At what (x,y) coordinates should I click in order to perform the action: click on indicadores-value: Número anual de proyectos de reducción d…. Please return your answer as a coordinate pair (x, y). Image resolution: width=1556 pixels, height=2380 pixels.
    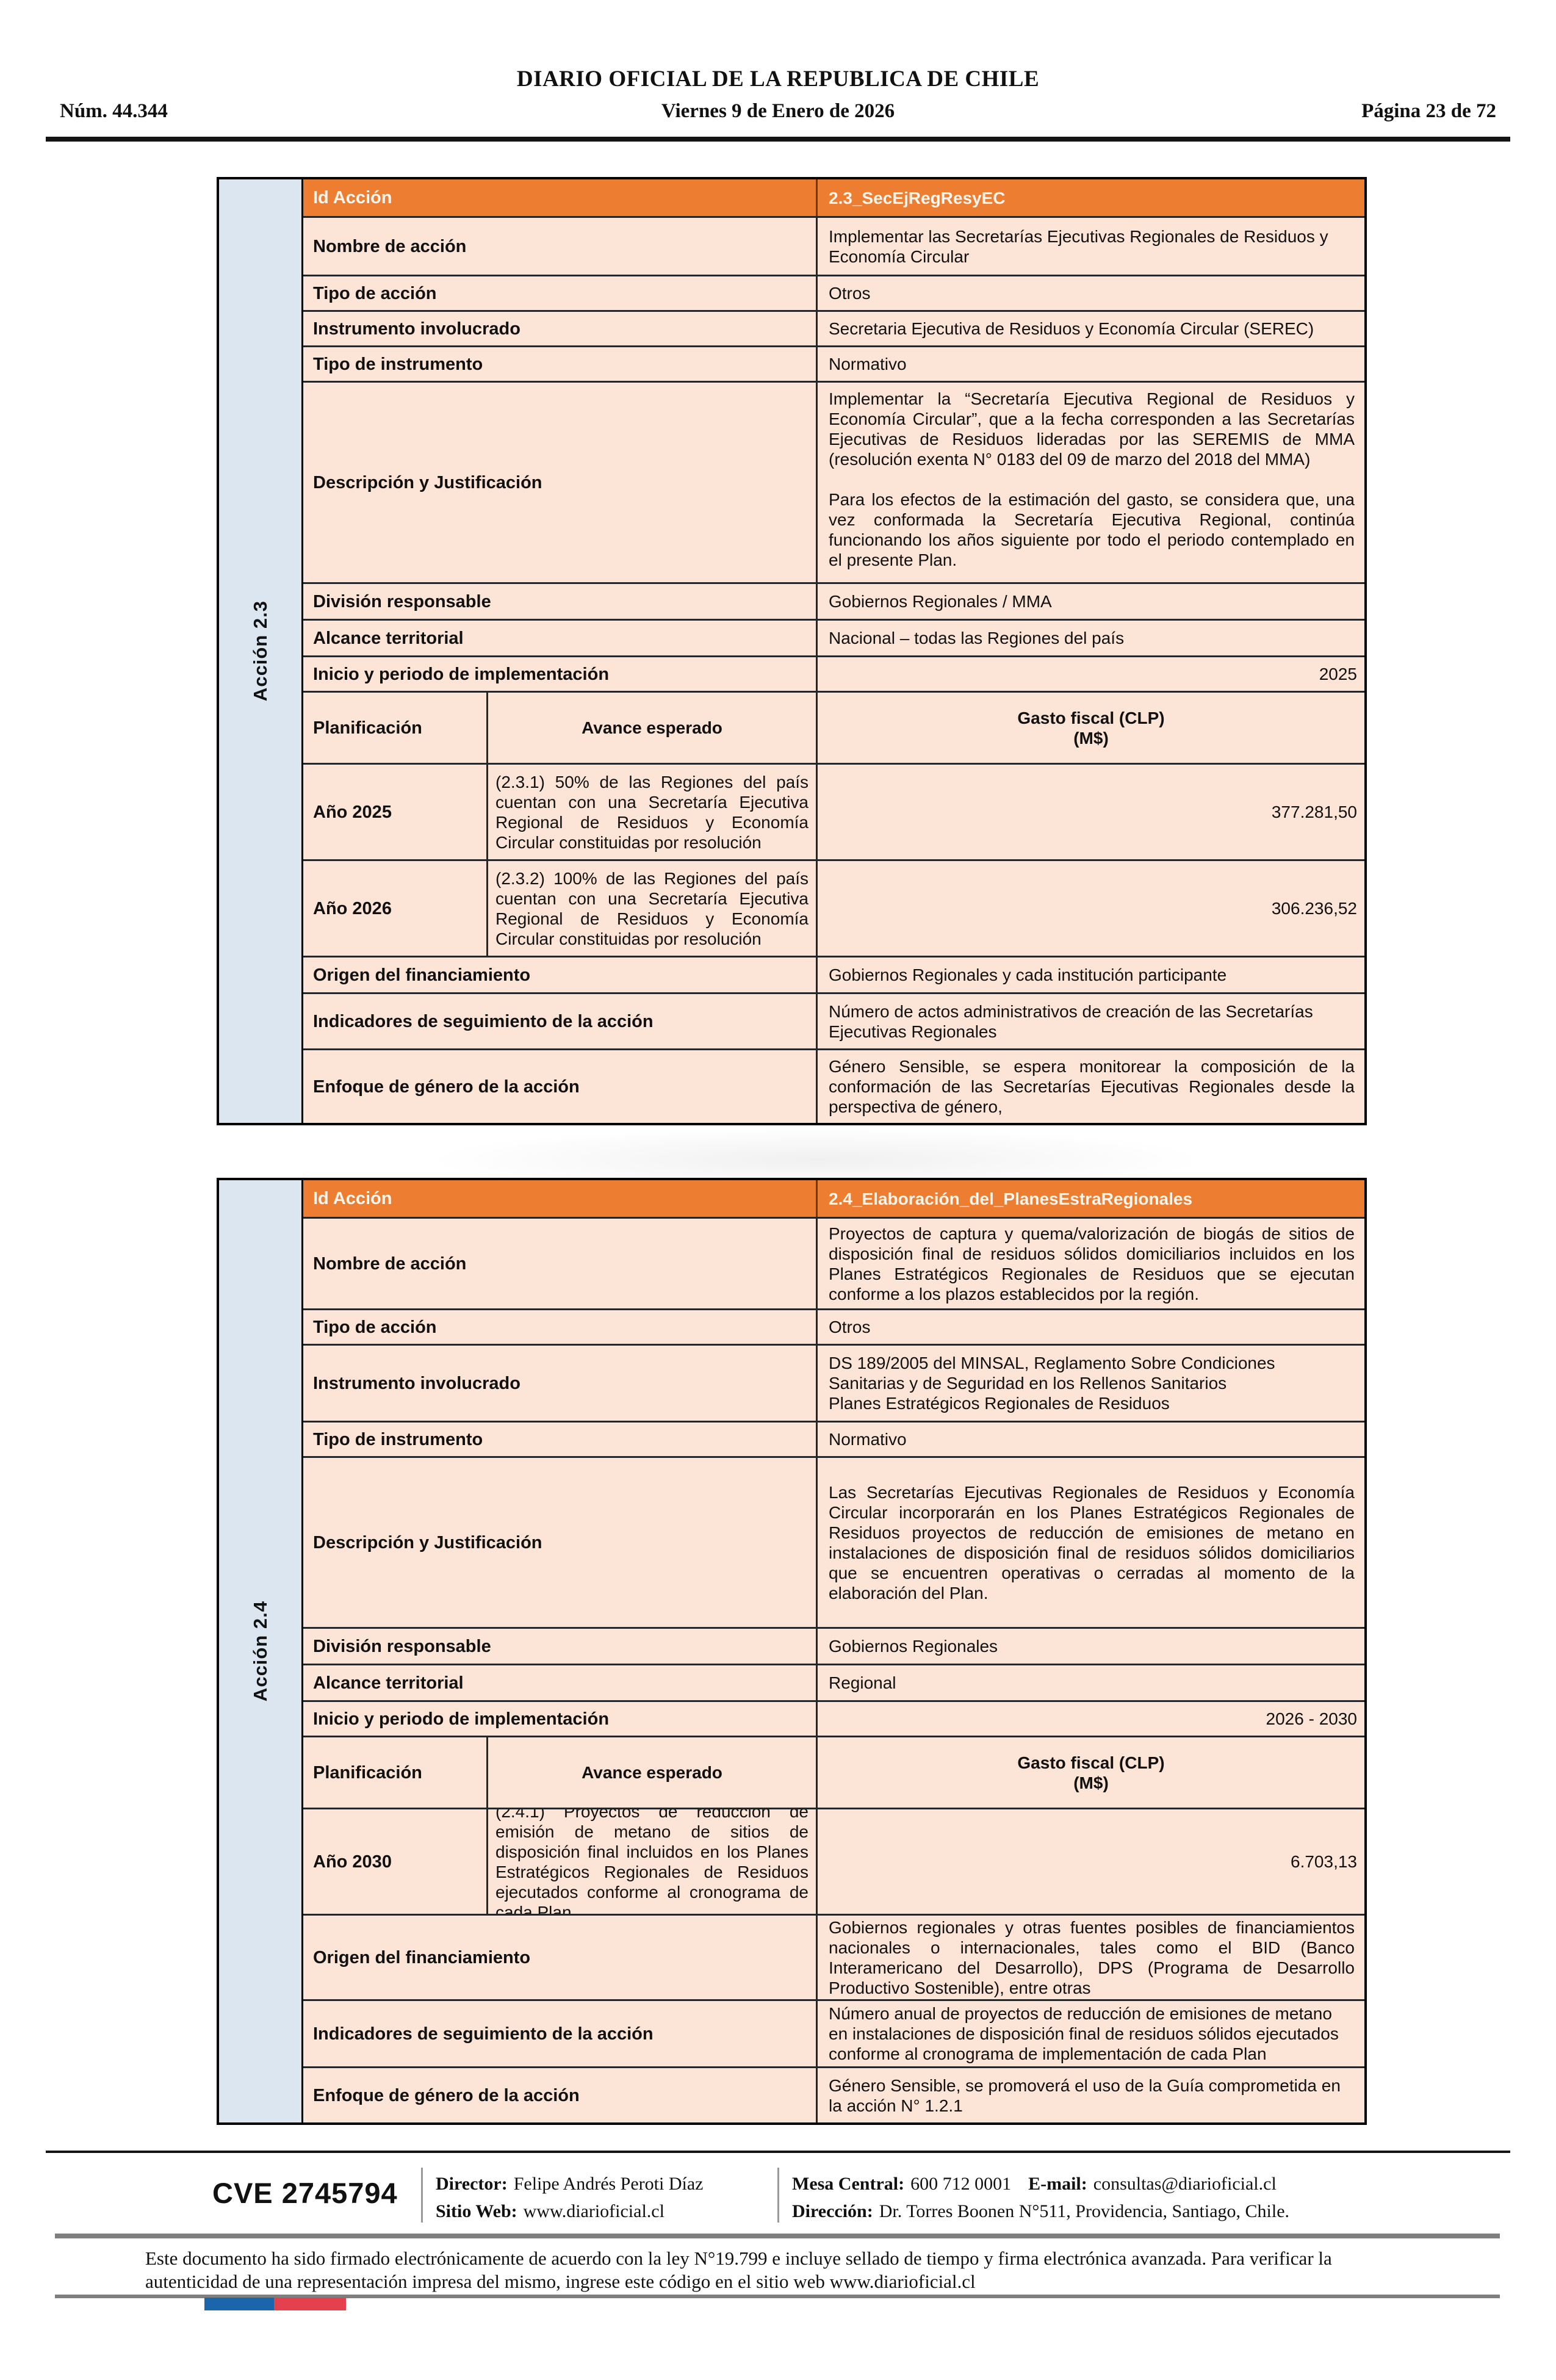
    Looking at the image, I should click on (1090, 2033).